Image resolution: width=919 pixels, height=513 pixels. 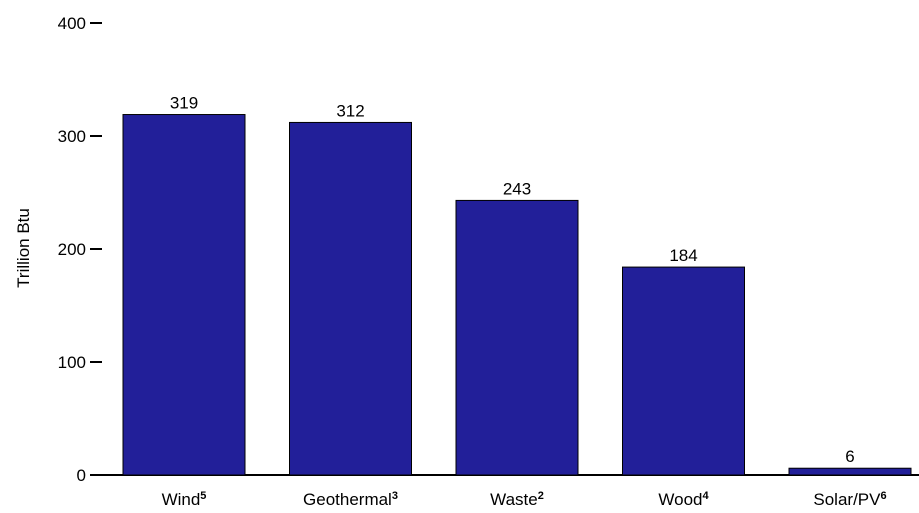 I want to click on y-tick-label: 200, so click(x=72, y=249).